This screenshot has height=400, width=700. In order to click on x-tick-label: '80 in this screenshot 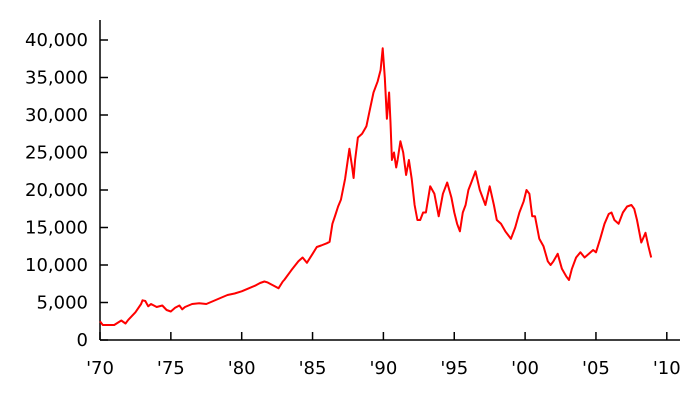, I will do `click(242, 368)`.